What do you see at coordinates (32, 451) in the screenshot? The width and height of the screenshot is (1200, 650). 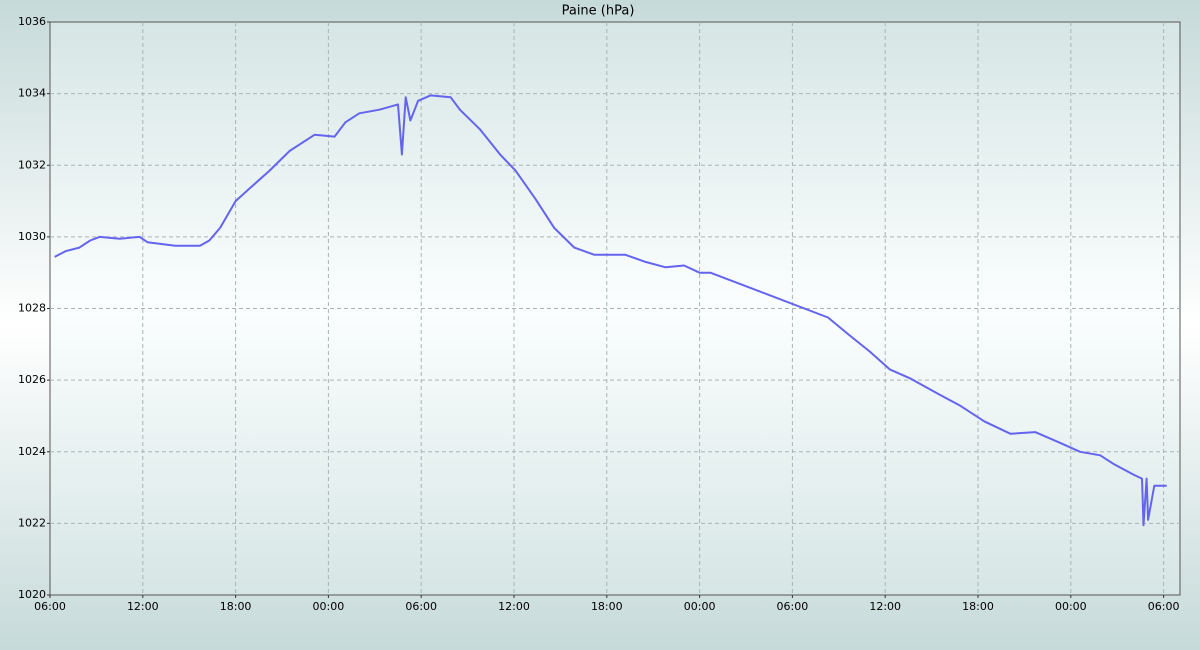 I see `y-tick-label: 1024` at bounding box center [32, 451].